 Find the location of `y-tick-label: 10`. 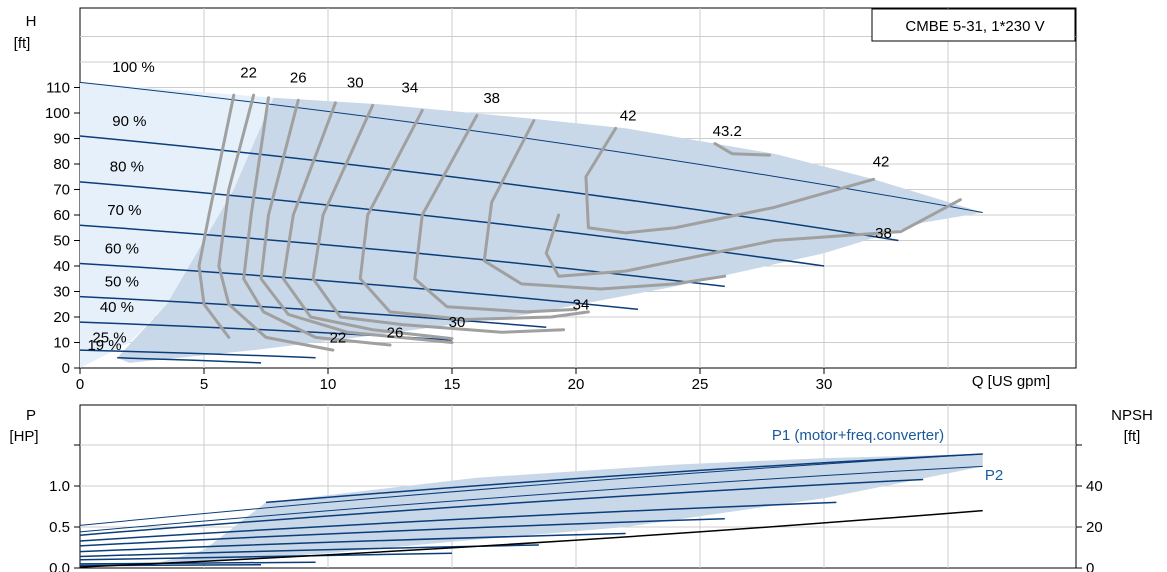

y-tick-label: 10 is located at coordinates (61, 343).